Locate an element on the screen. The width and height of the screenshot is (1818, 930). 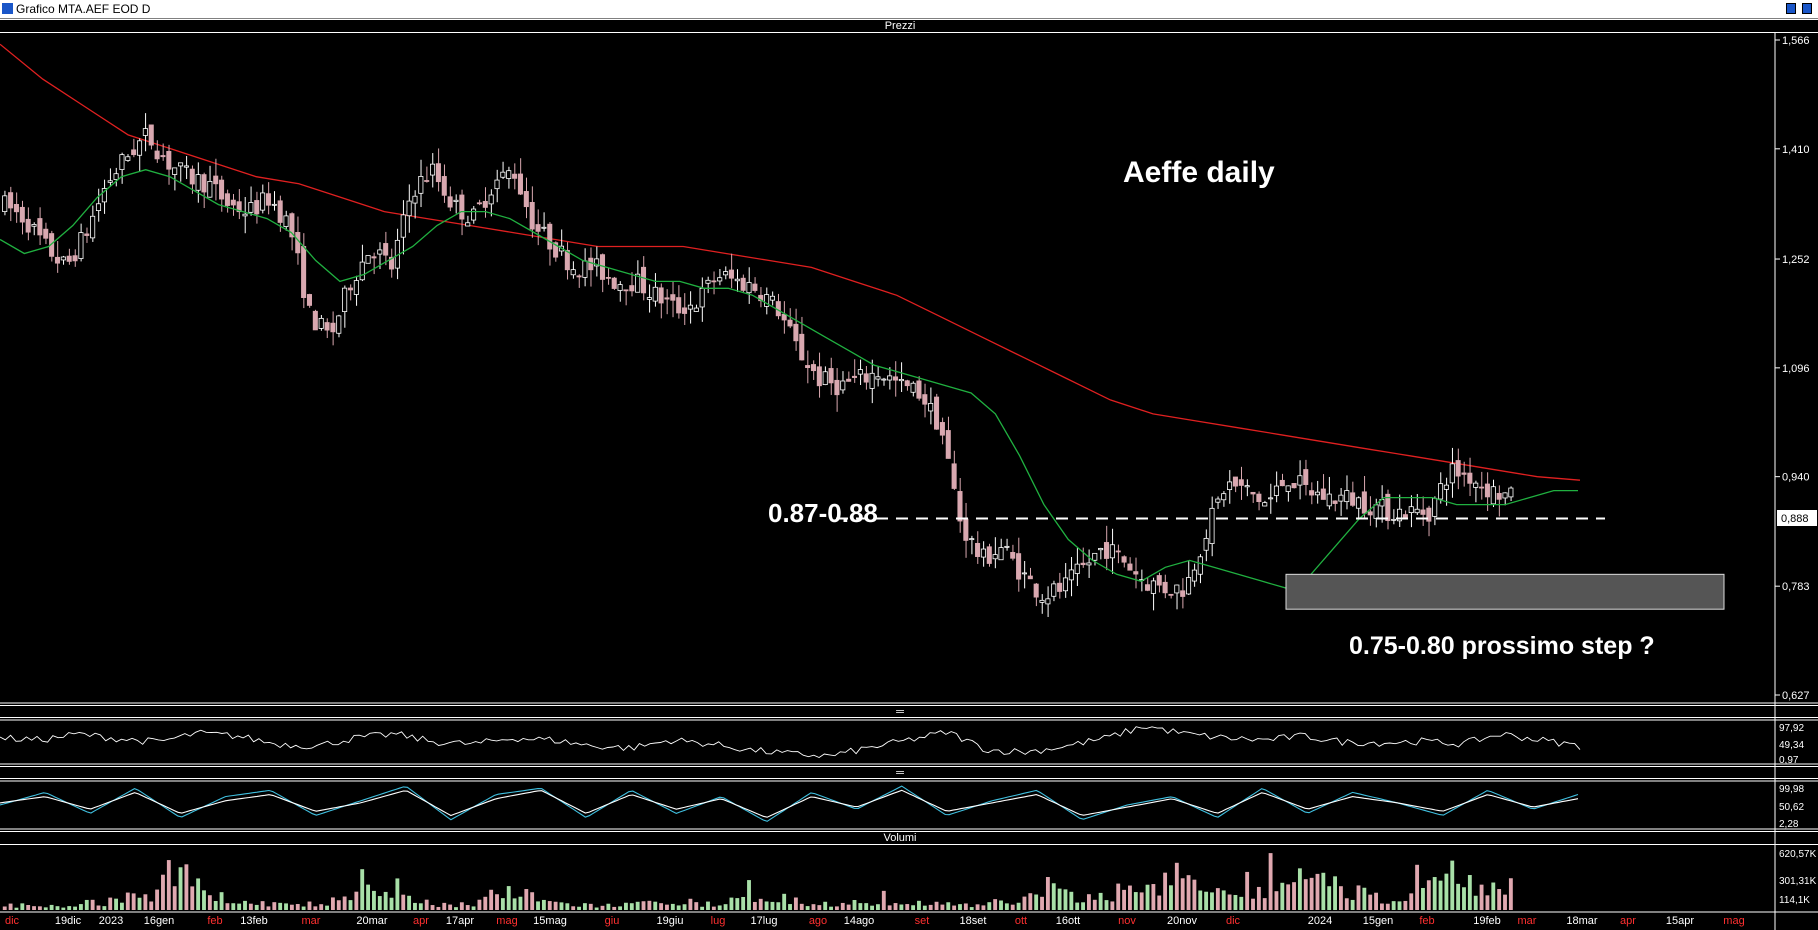
sub-tick-label: 49,34 is located at coordinates (1791, 745).